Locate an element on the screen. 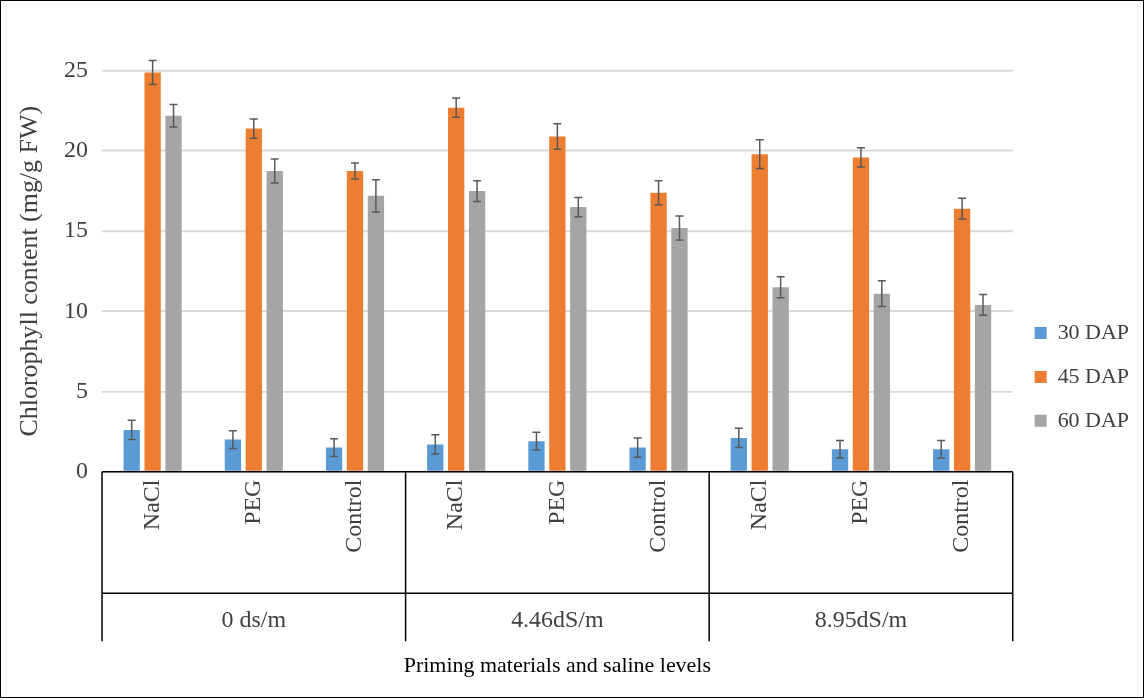 This screenshot has height=700, width=1146. y-tick-label: 25 is located at coordinates (76, 69).